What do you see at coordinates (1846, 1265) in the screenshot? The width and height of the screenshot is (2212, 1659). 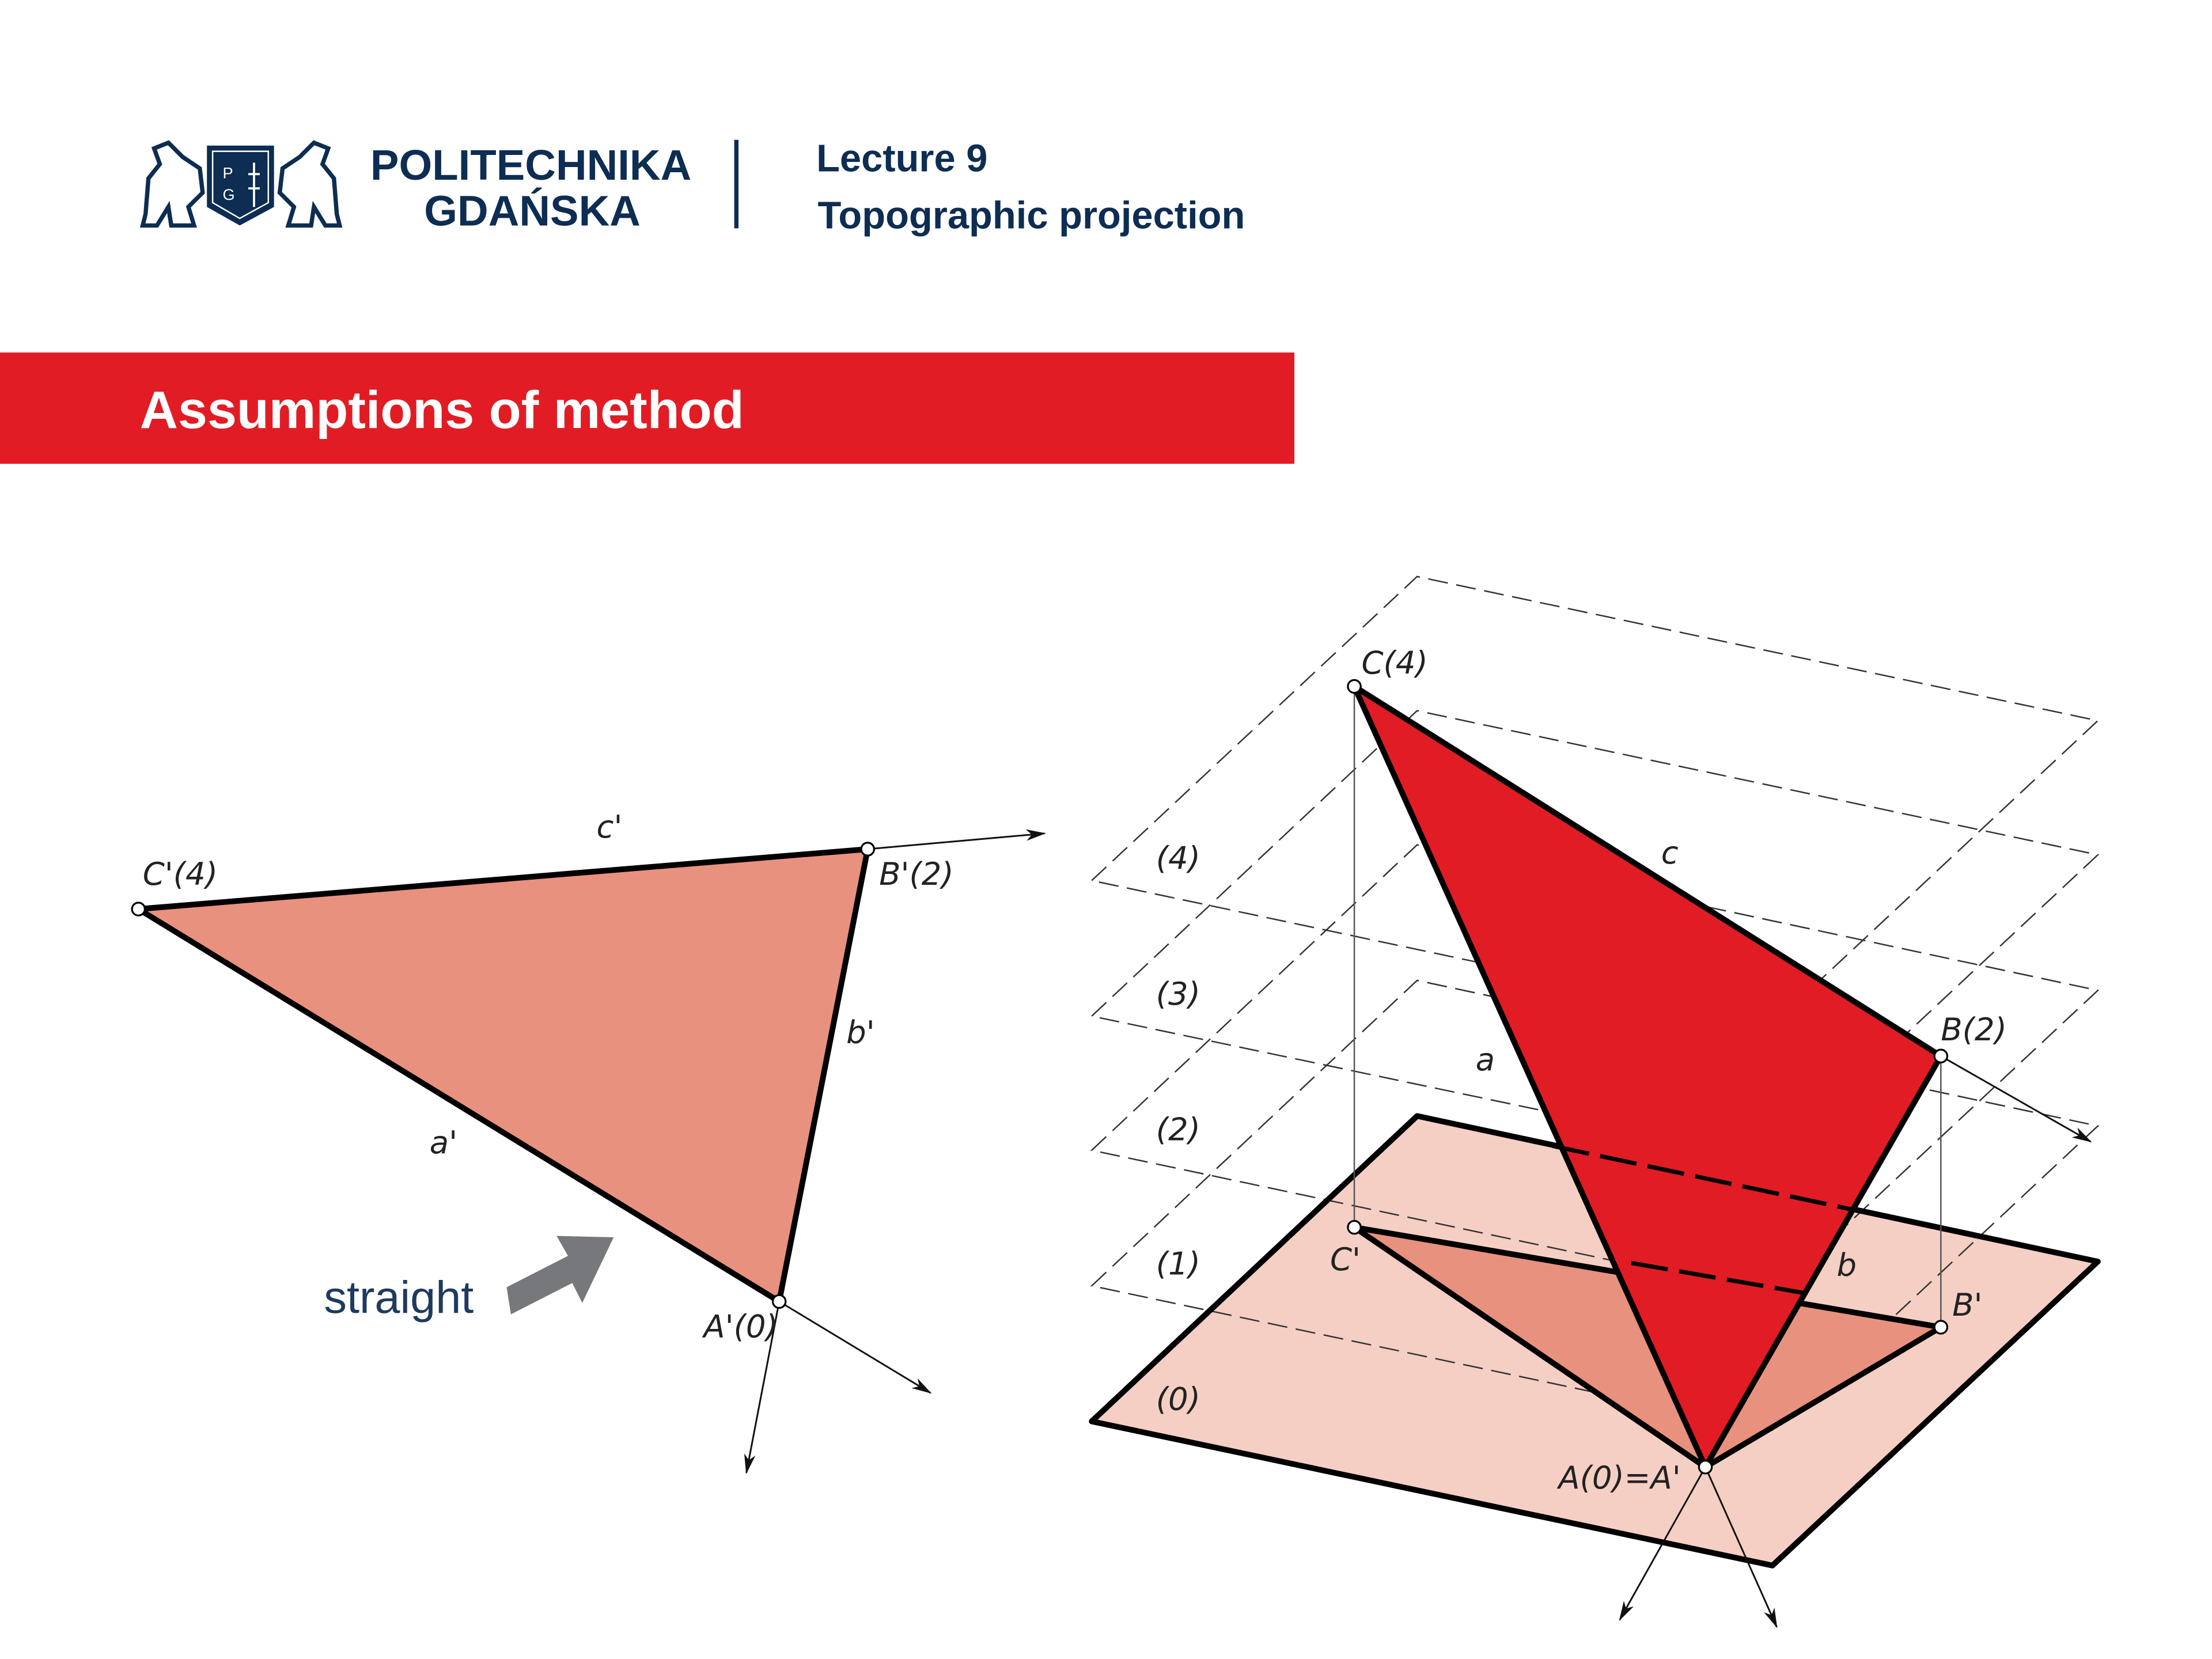 I see `label-edge-b: b` at bounding box center [1846, 1265].